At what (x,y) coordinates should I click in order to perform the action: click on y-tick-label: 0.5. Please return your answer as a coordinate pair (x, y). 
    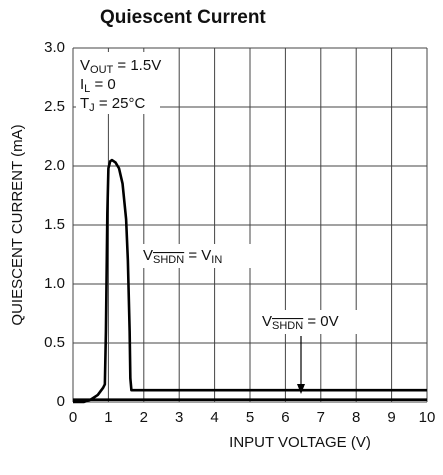
    Looking at the image, I should click on (54, 342).